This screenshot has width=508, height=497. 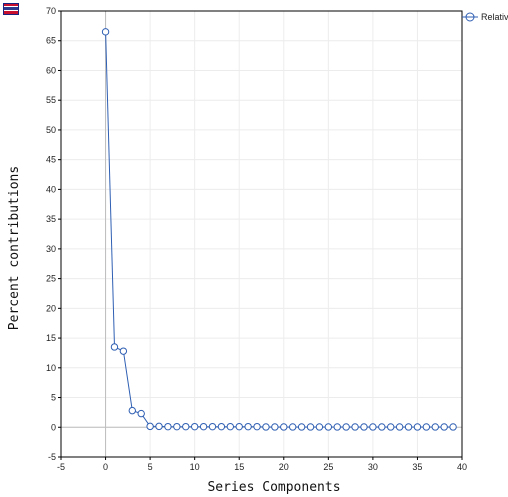 What do you see at coordinates (239, 467) in the screenshot?
I see `x-tick-label: 15` at bounding box center [239, 467].